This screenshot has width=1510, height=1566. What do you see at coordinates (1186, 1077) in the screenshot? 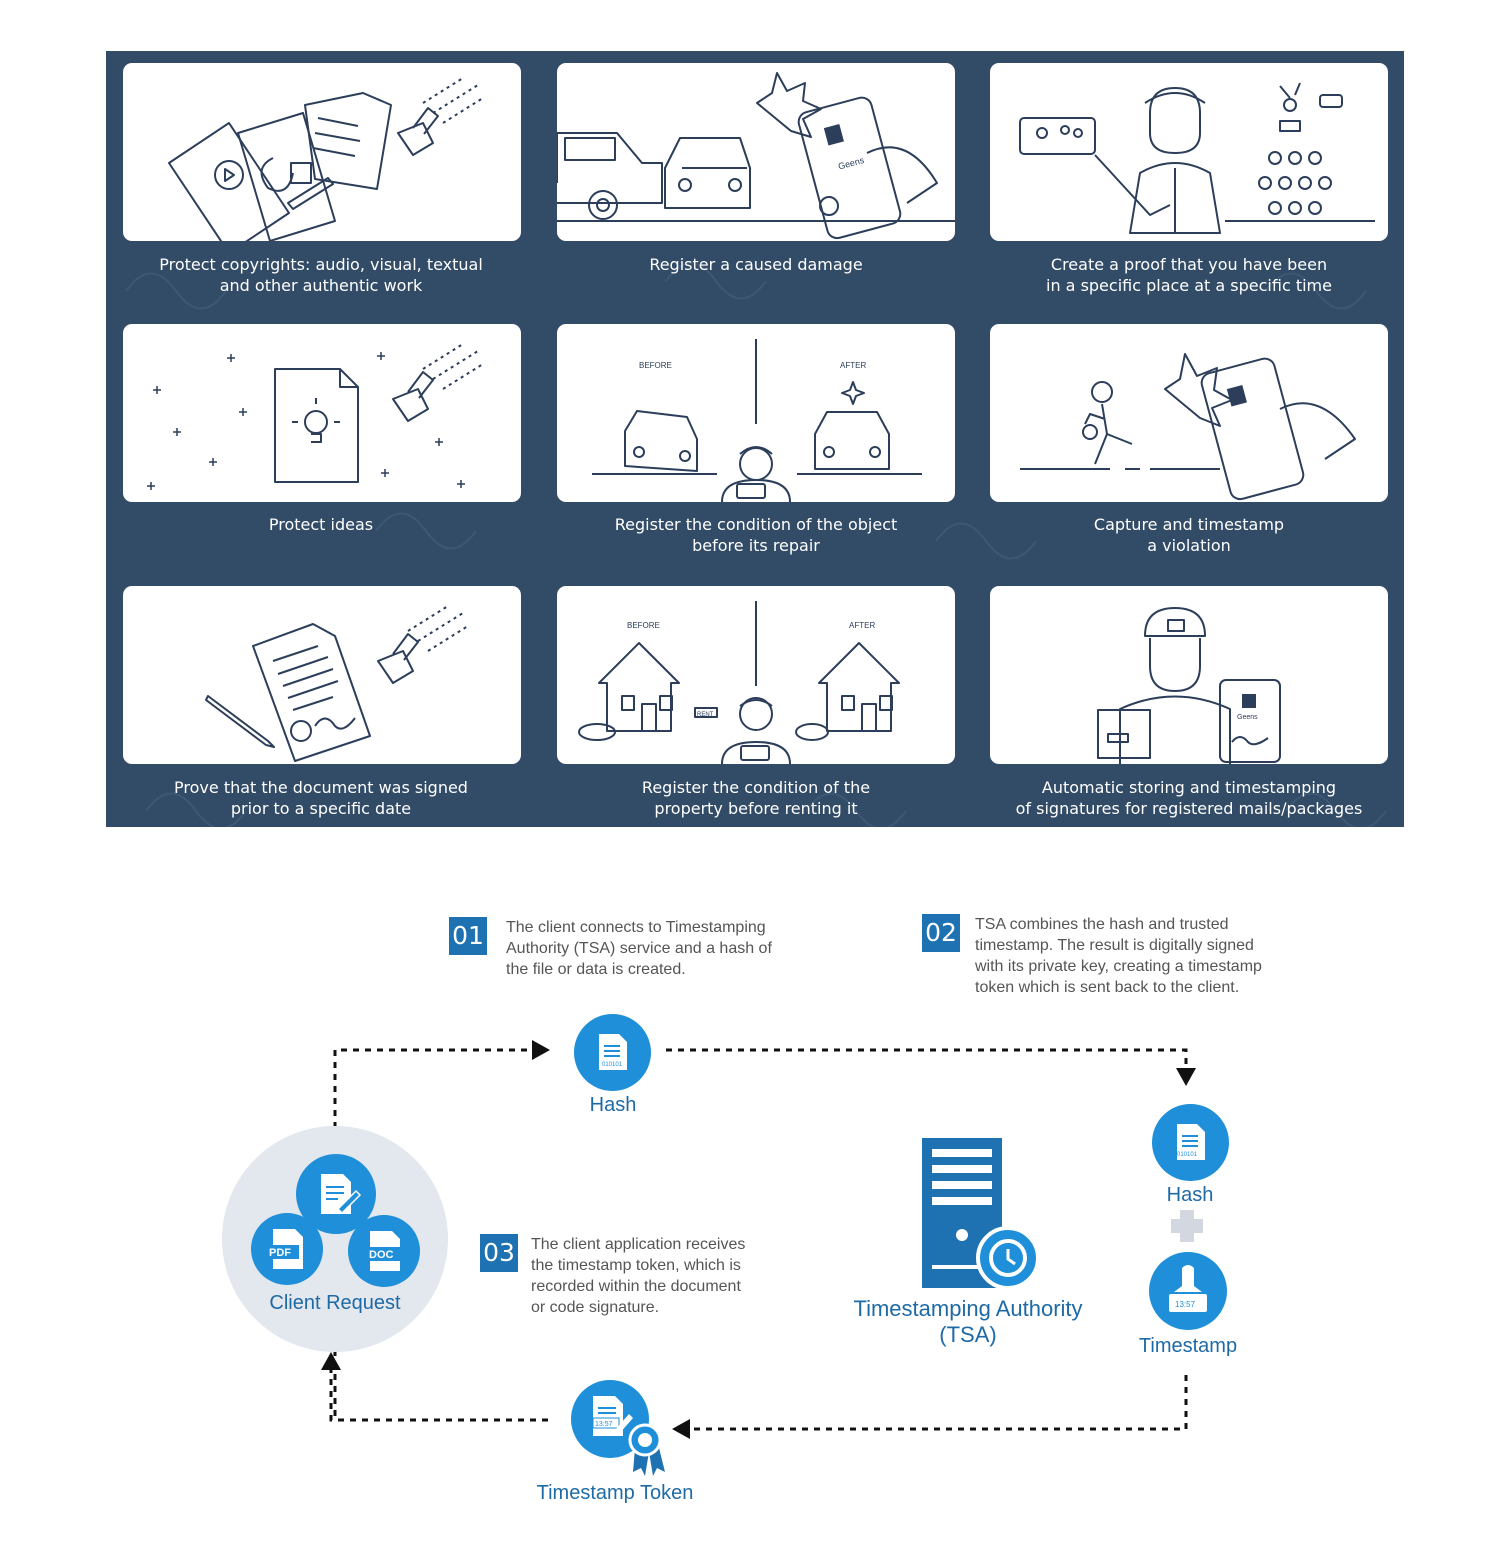
I see `arrowhead-down` at bounding box center [1186, 1077].